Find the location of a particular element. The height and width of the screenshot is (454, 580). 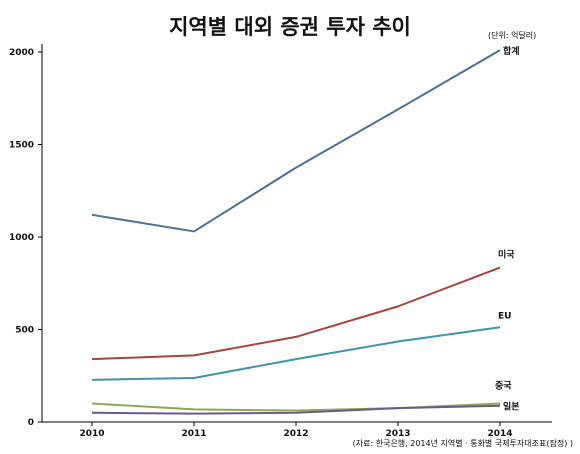

y-tick-label: 0 is located at coordinates (31, 423).